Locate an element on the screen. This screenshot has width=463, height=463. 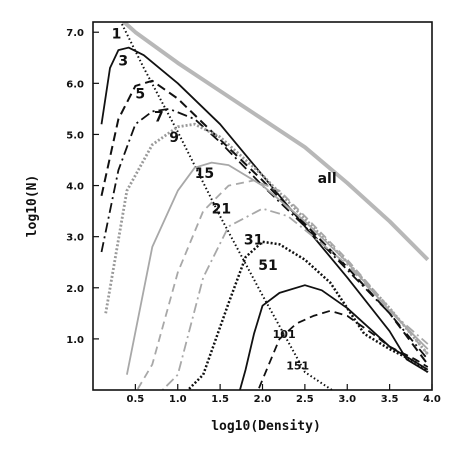
x-axis: 0.5 1.0 1.5 2.0 2.5 3.0 3.5 4.0 is located at coordinates (284, 394).